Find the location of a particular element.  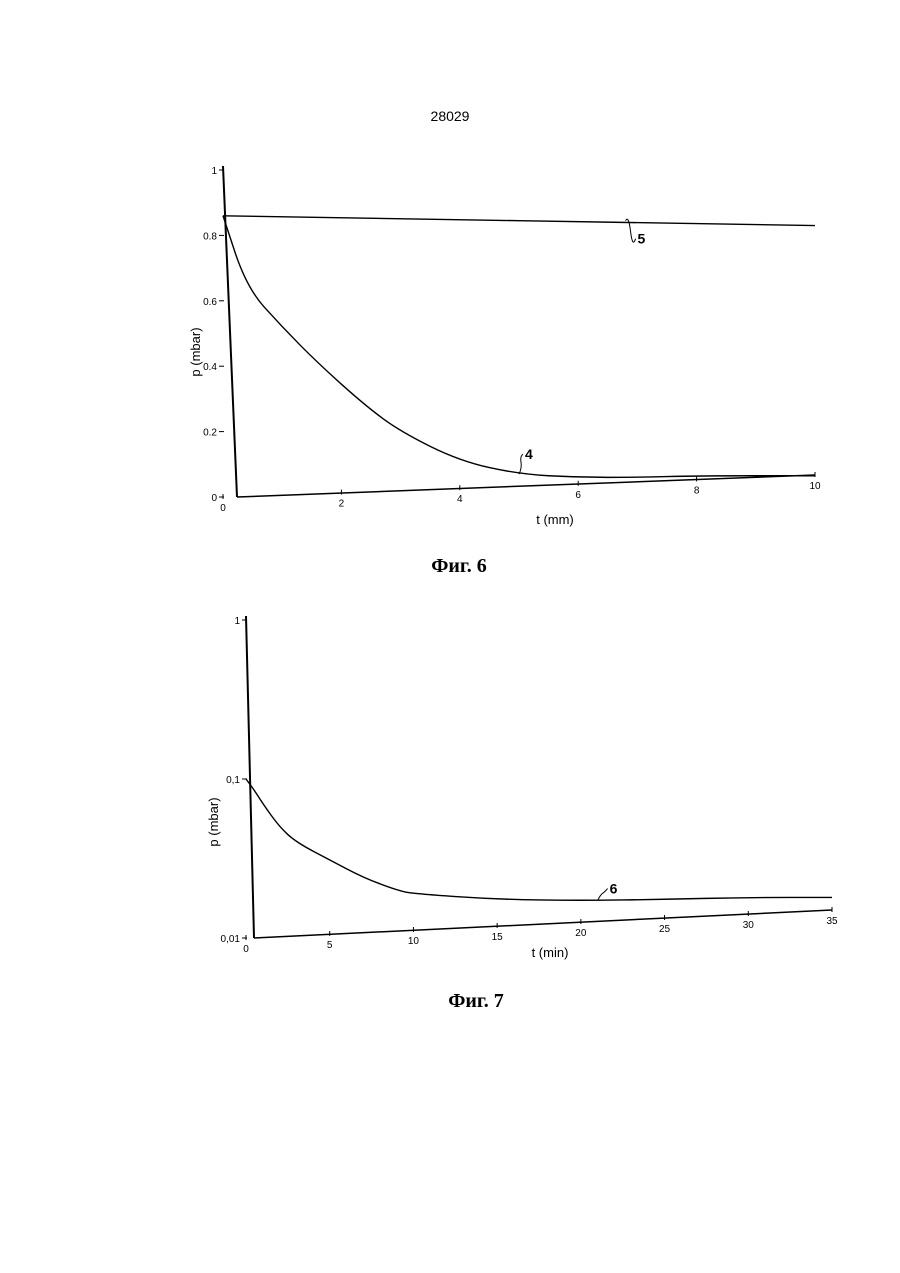

x-tick-label: 30 is located at coordinates (749, 925).